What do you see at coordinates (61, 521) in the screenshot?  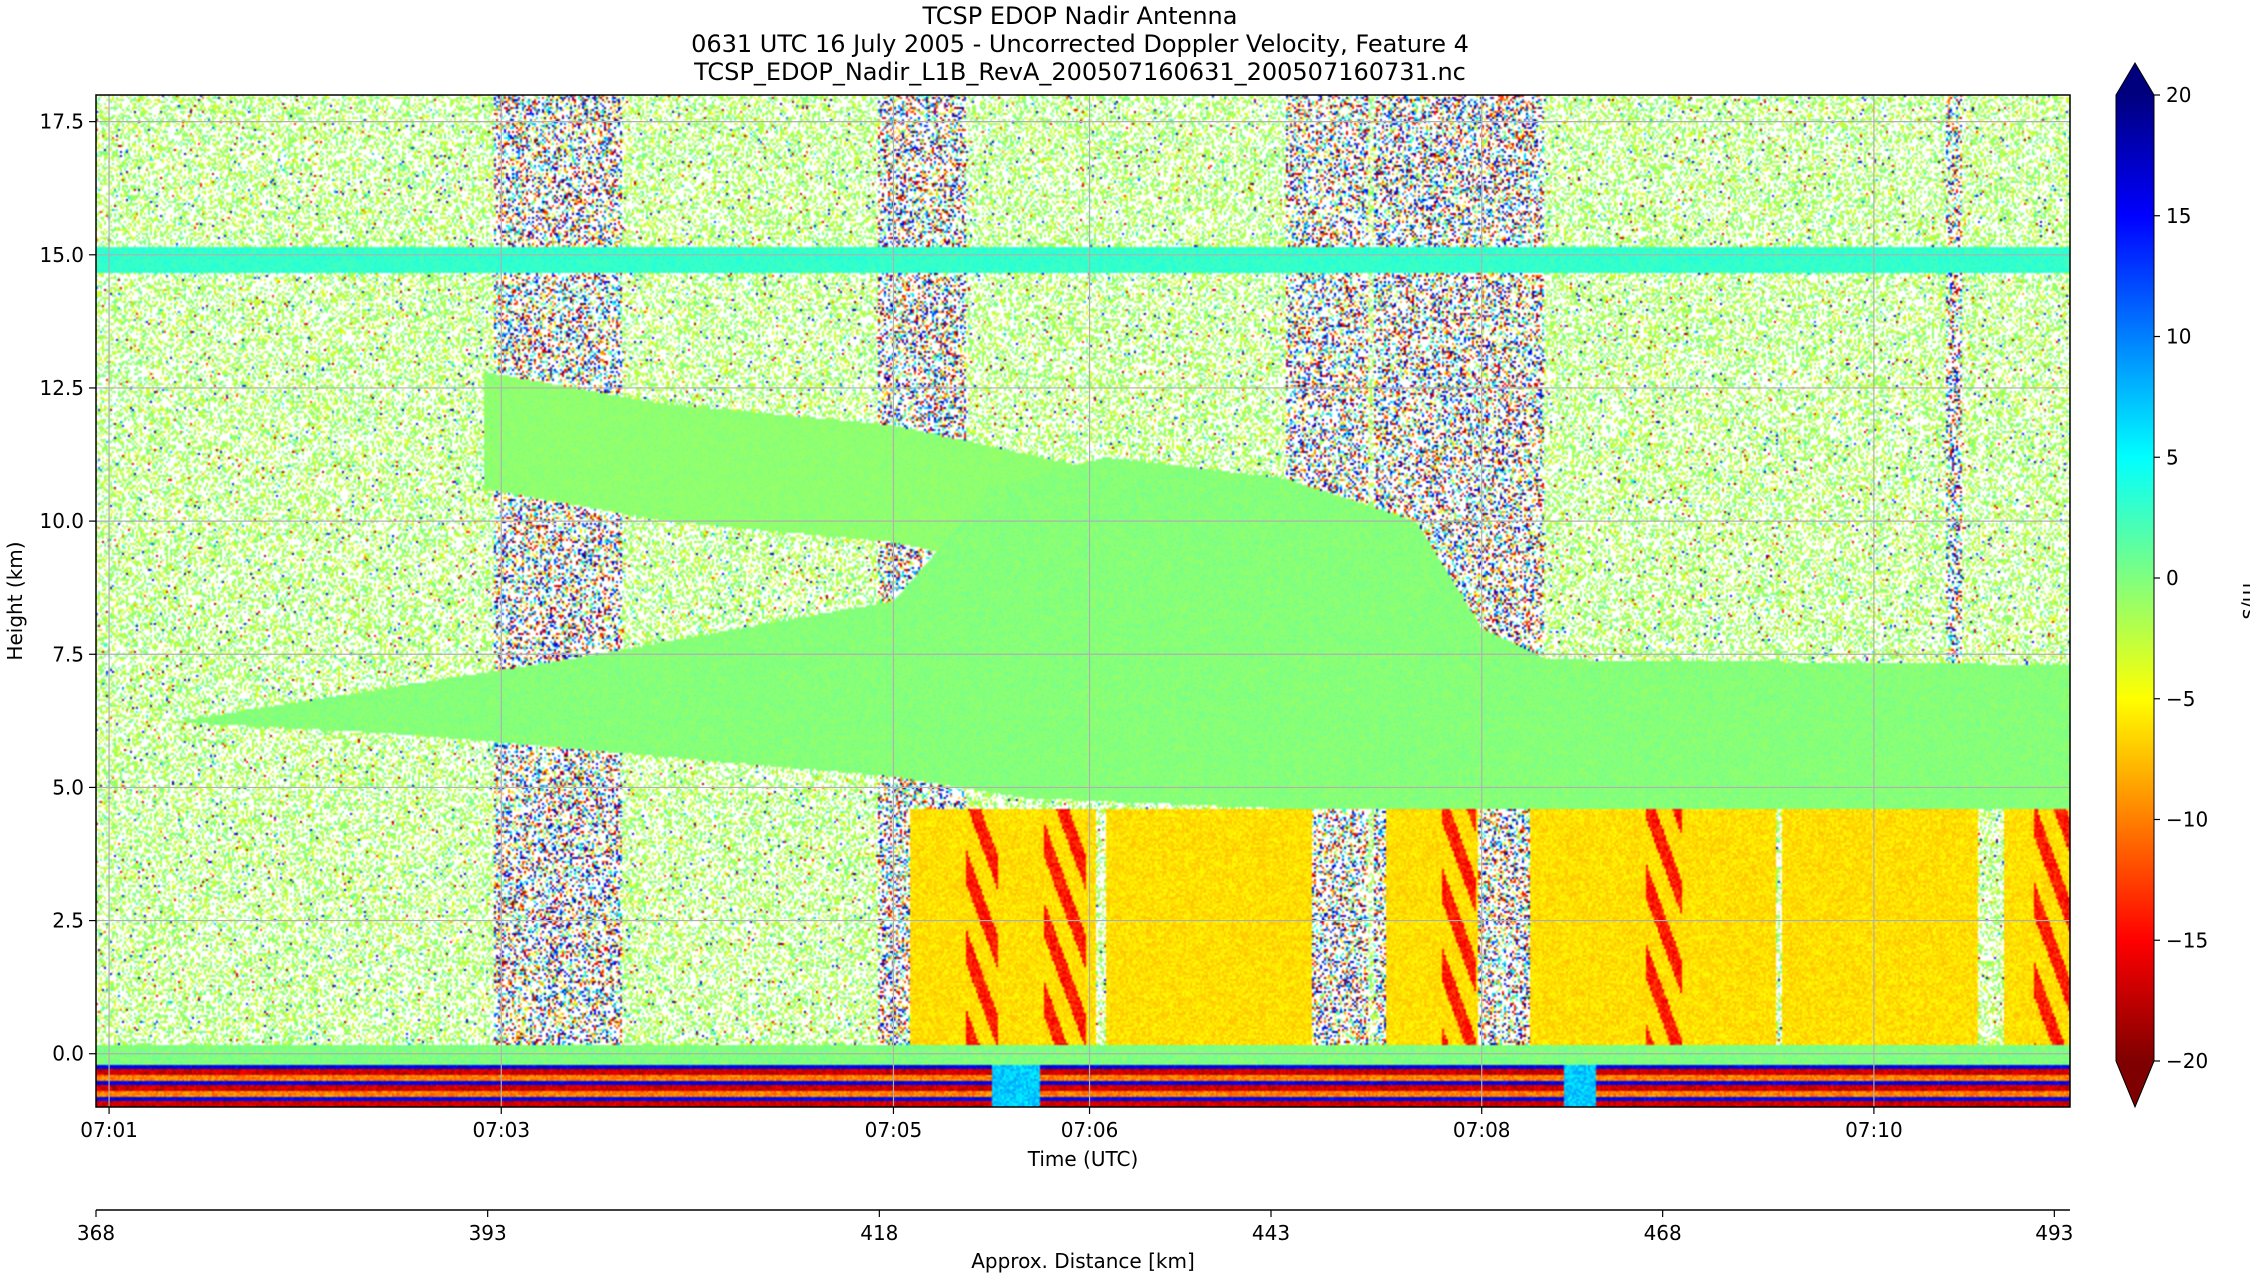 I see `y-tick-label: 10.0` at bounding box center [61, 521].